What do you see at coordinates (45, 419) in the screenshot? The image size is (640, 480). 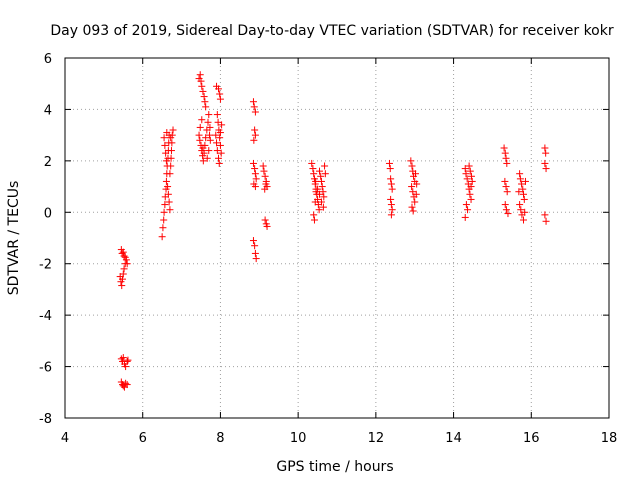 I see `y-tick-label: -8` at bounding box center [45, 419].